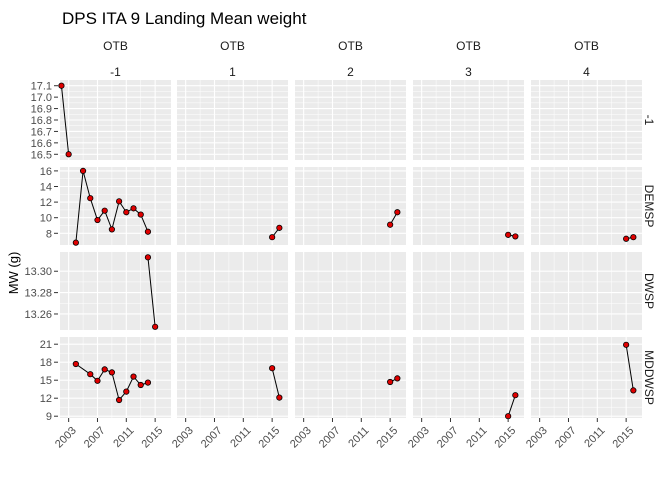  Describe the element at coordinates (649, 291) in the screenshot. I see `facet-label-row: DWSP` at that location.